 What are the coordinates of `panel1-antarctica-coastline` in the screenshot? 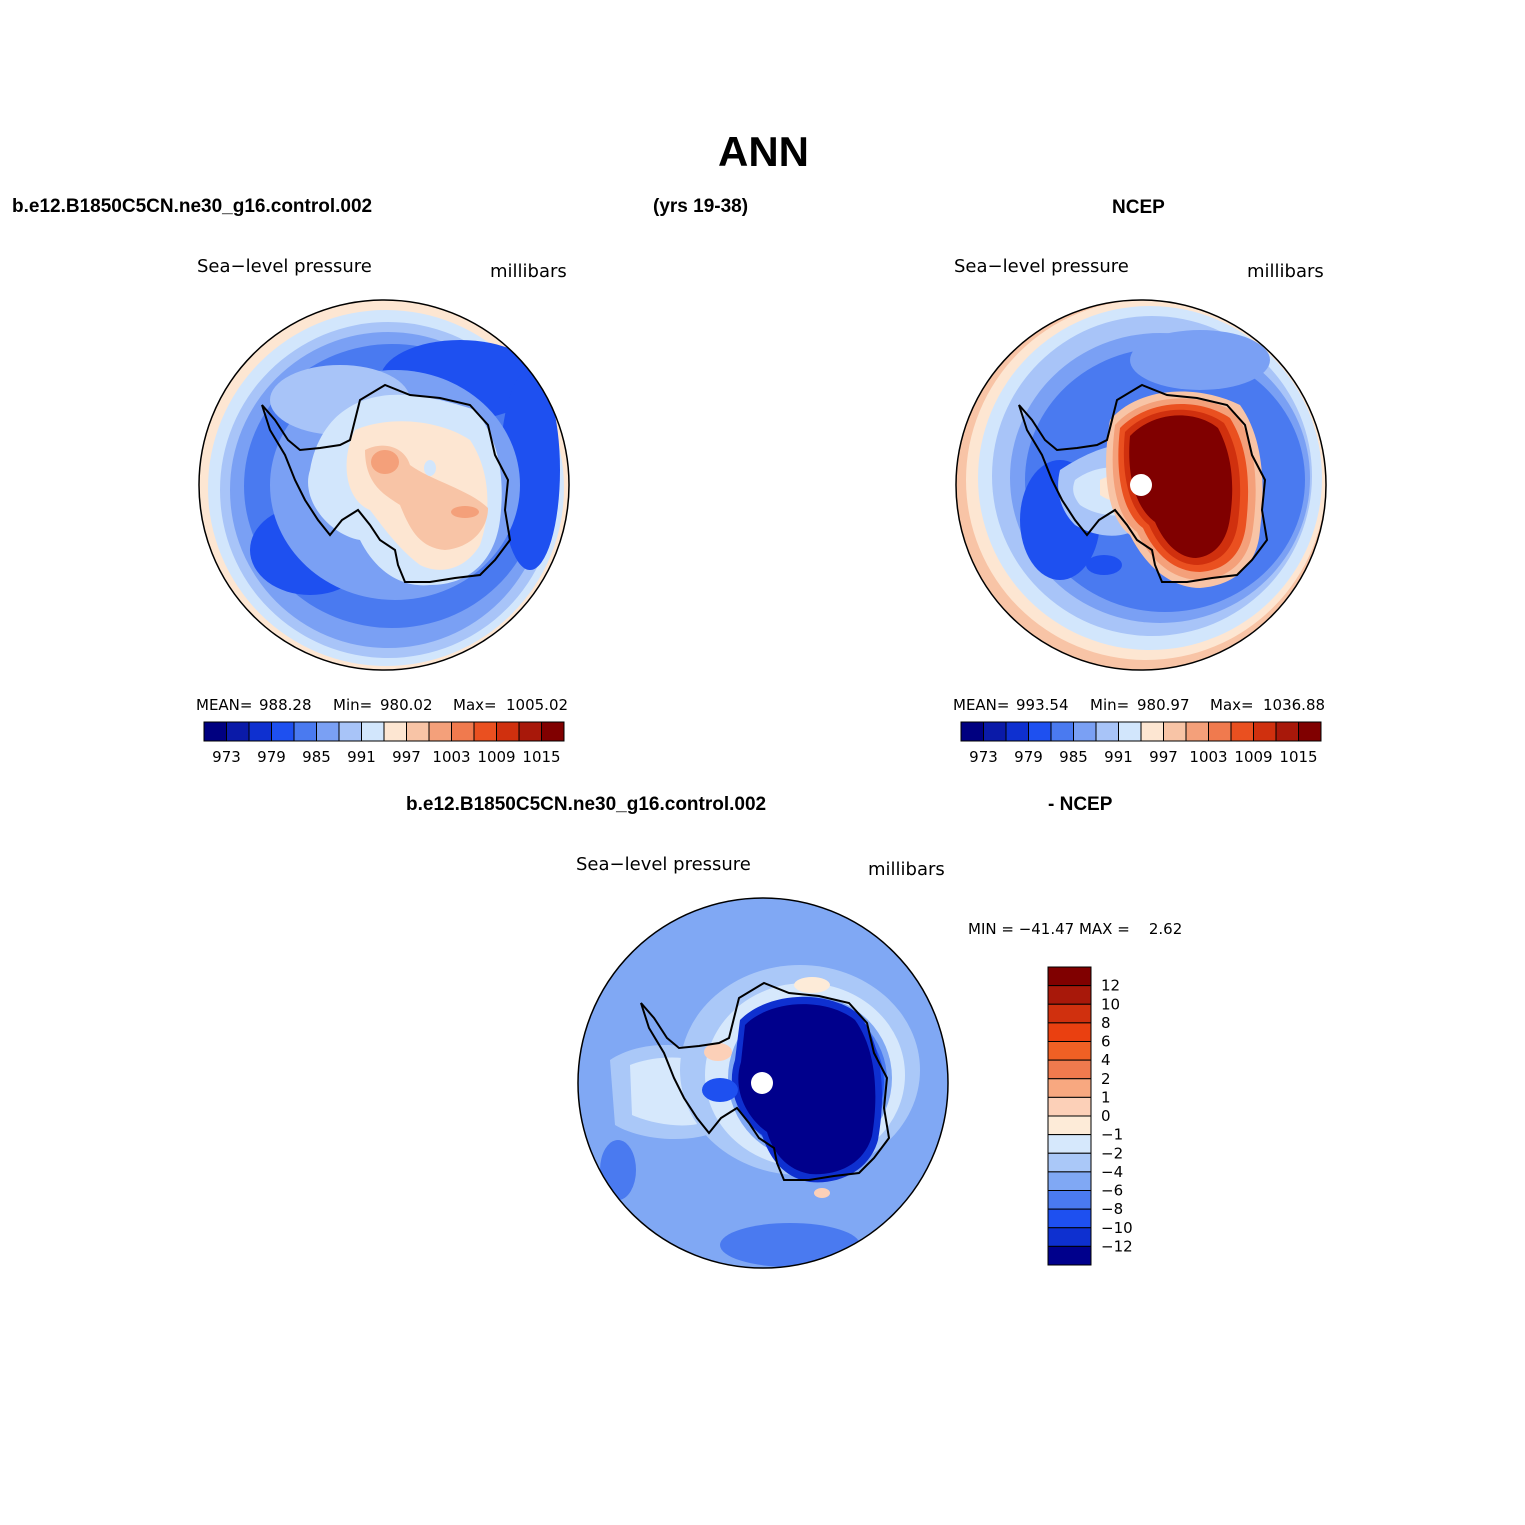 It's located at (386, 483).